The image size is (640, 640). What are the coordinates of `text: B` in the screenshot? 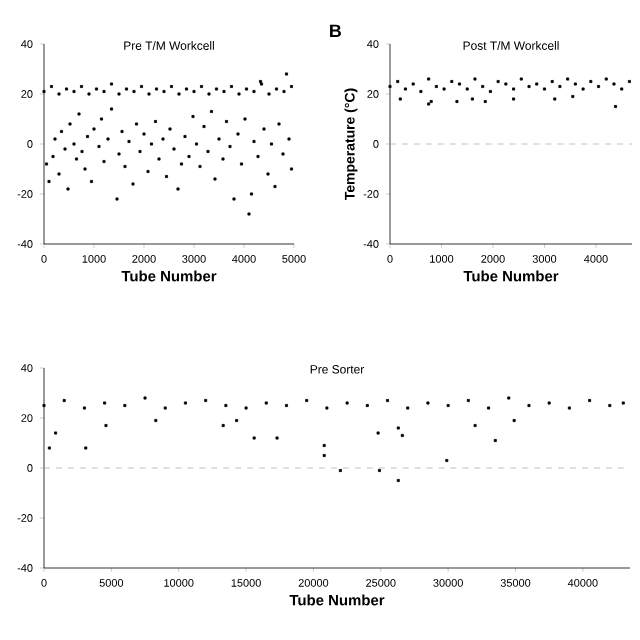 It's located at (335, 30).